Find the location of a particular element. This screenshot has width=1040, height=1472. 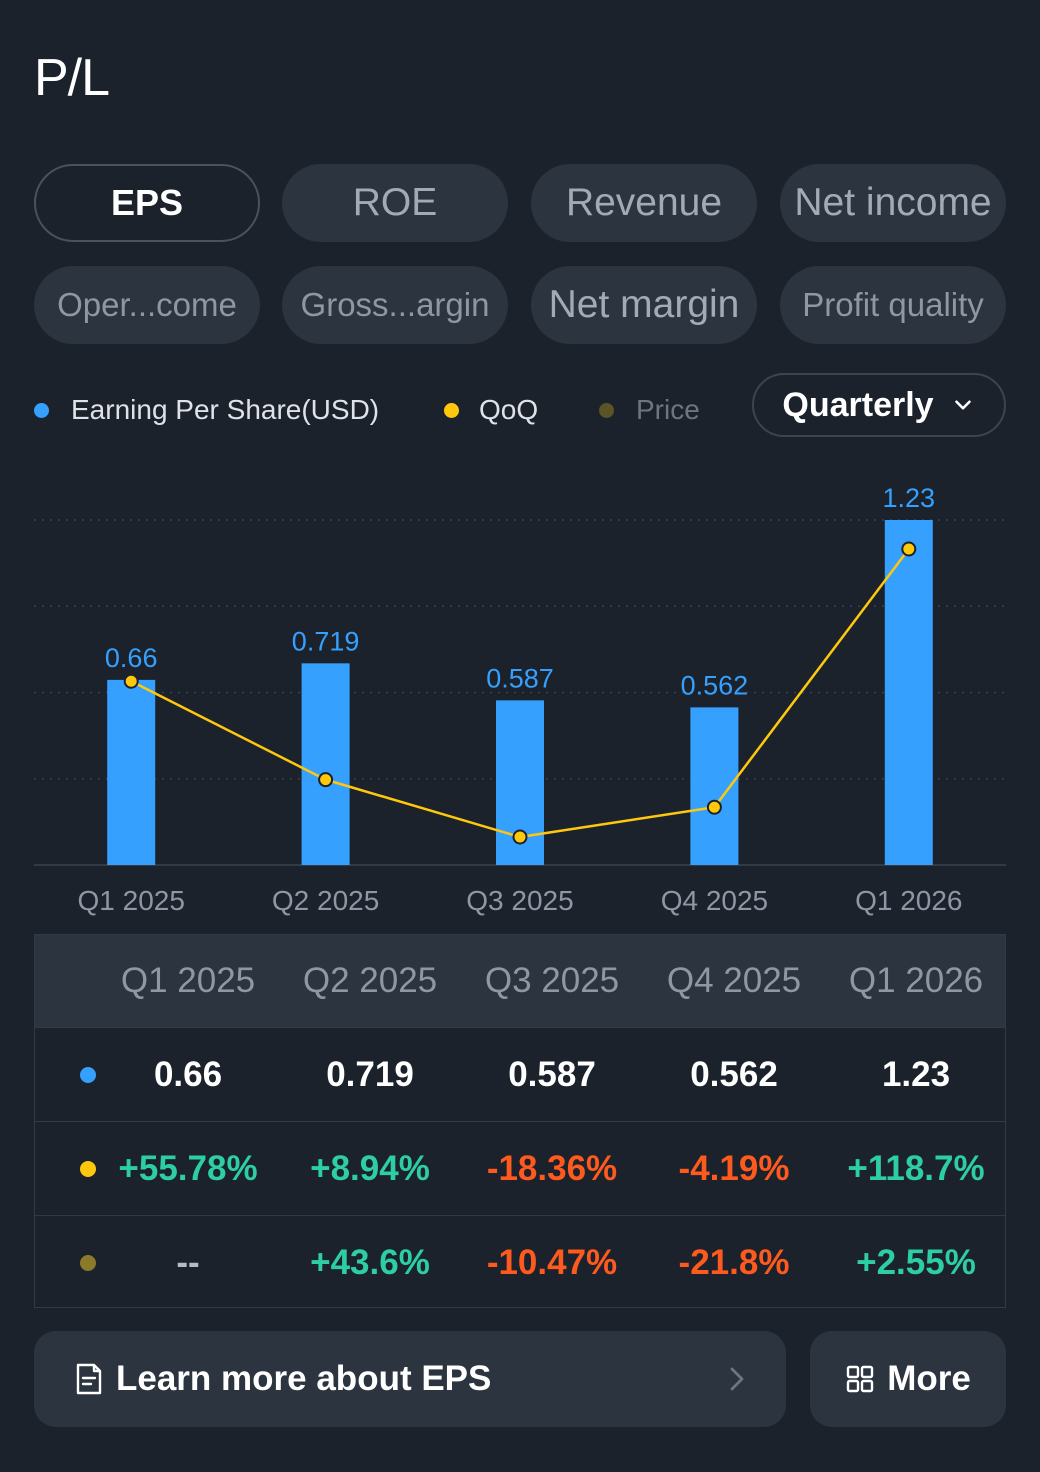

legend-qoq-dot is located at coordinates (451, 410).